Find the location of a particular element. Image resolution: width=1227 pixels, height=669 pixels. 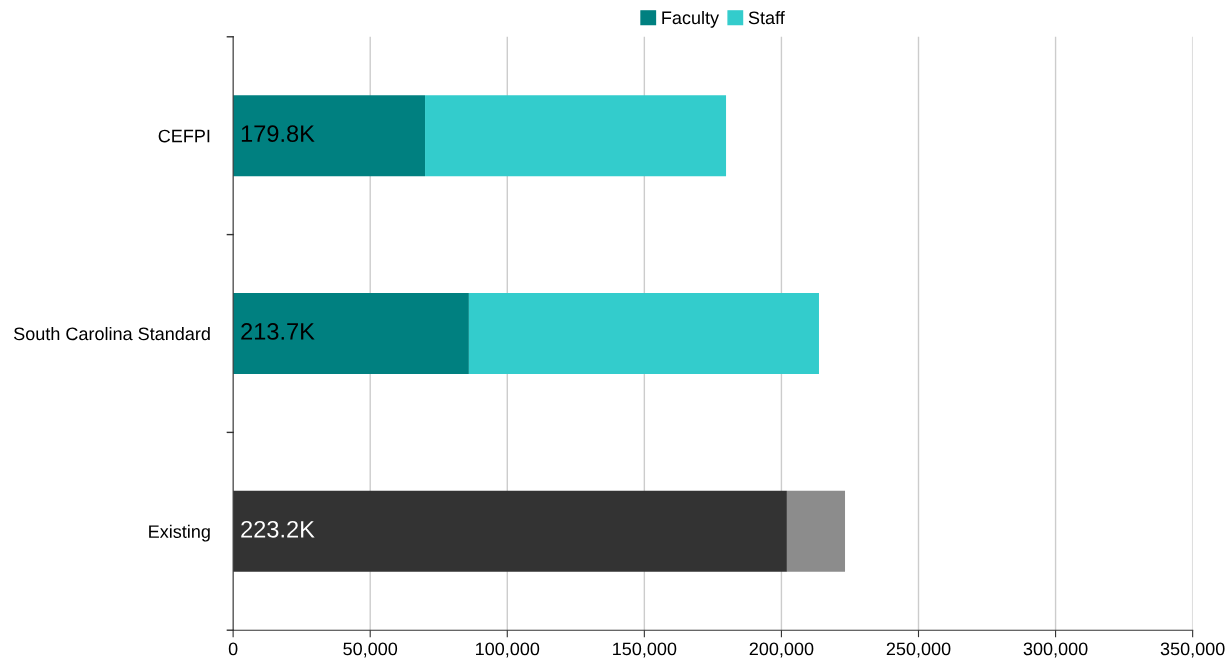

legend-label: Staff is located at coordinates (766, 17).